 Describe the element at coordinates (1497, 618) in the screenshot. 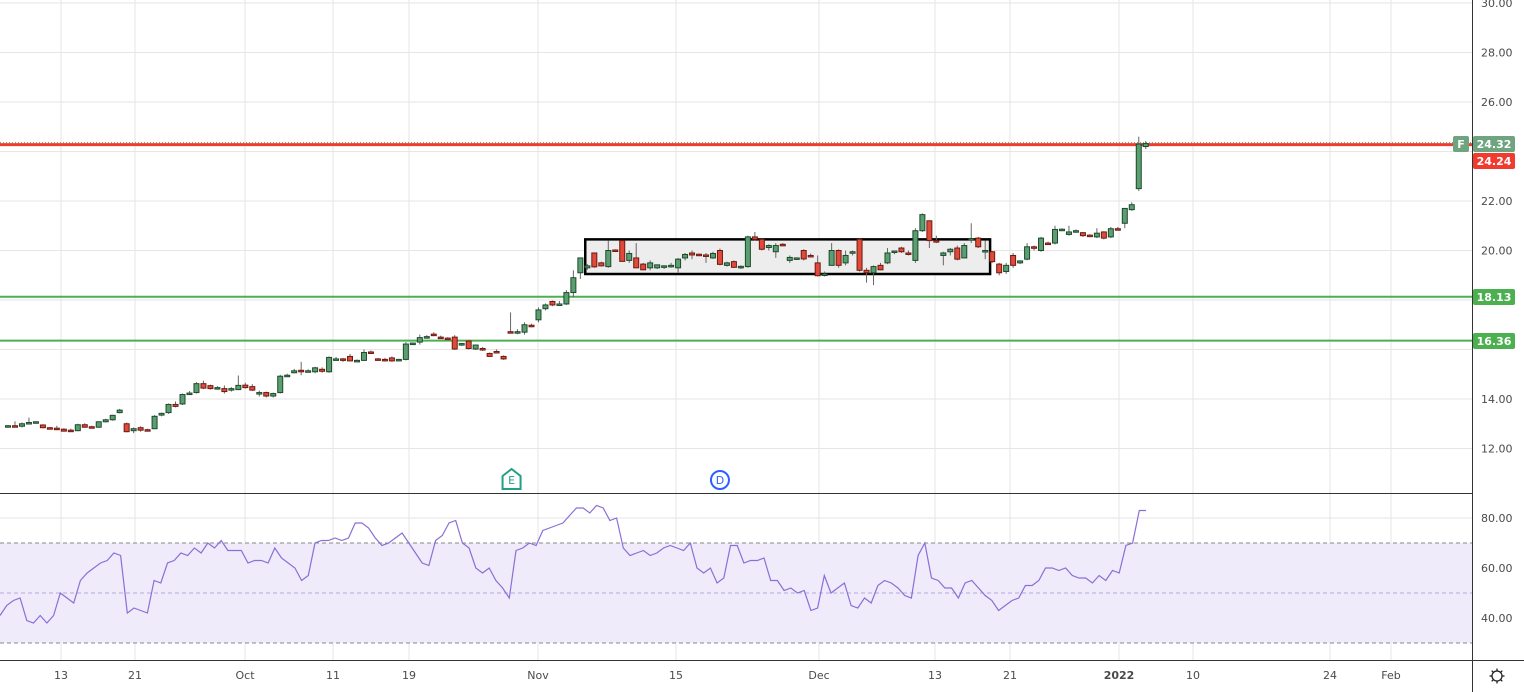

I see `rsi-tick-label: 40.00` at that location.